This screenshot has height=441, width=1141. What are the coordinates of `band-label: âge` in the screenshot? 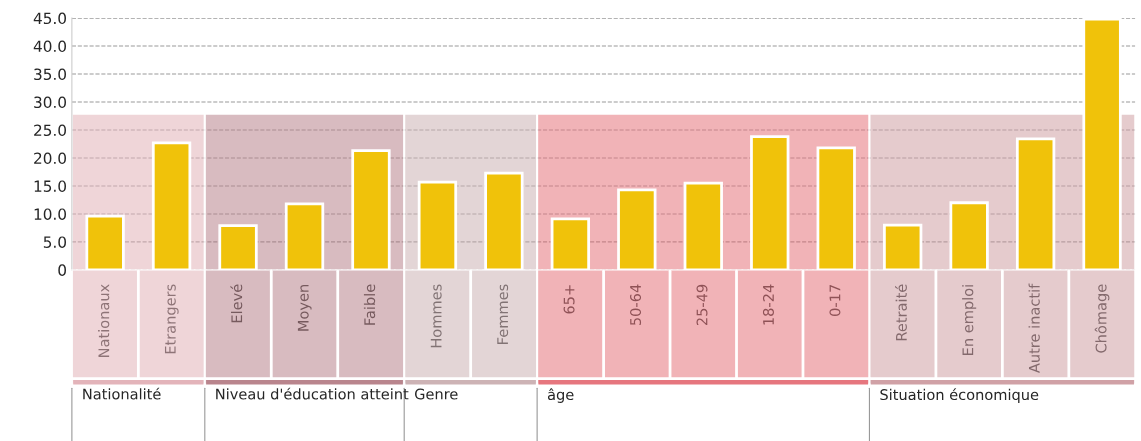 It's located at (560, 395).